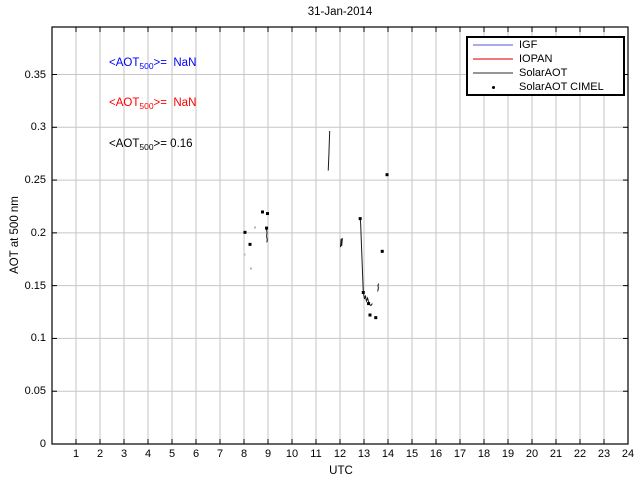 The image size is (640, 480). I want to click on mean-aot-annotation-iopan: <AOT500>= NaN, so click(153, 104).